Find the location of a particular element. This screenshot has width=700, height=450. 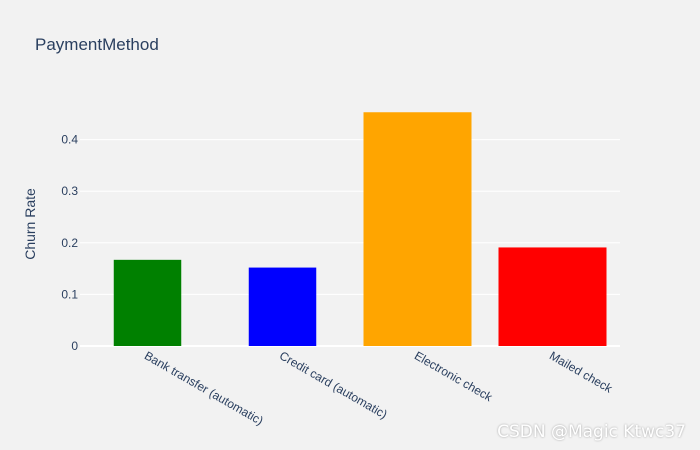

y-tick-label: 0 is located at coordinates (74, 346).